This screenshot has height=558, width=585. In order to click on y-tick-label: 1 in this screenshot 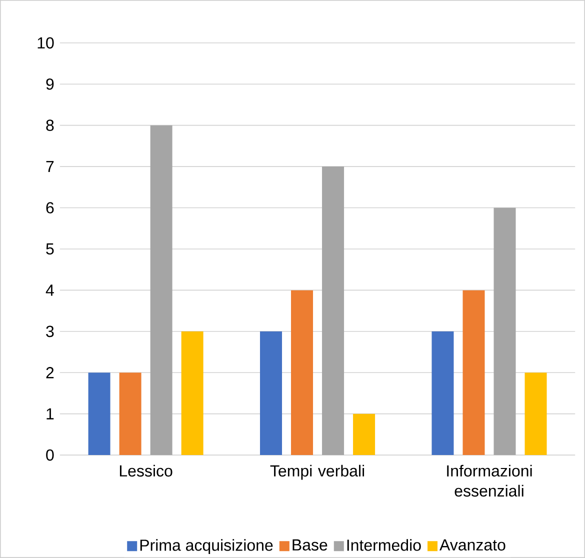, I will do `click(50, 414)`.